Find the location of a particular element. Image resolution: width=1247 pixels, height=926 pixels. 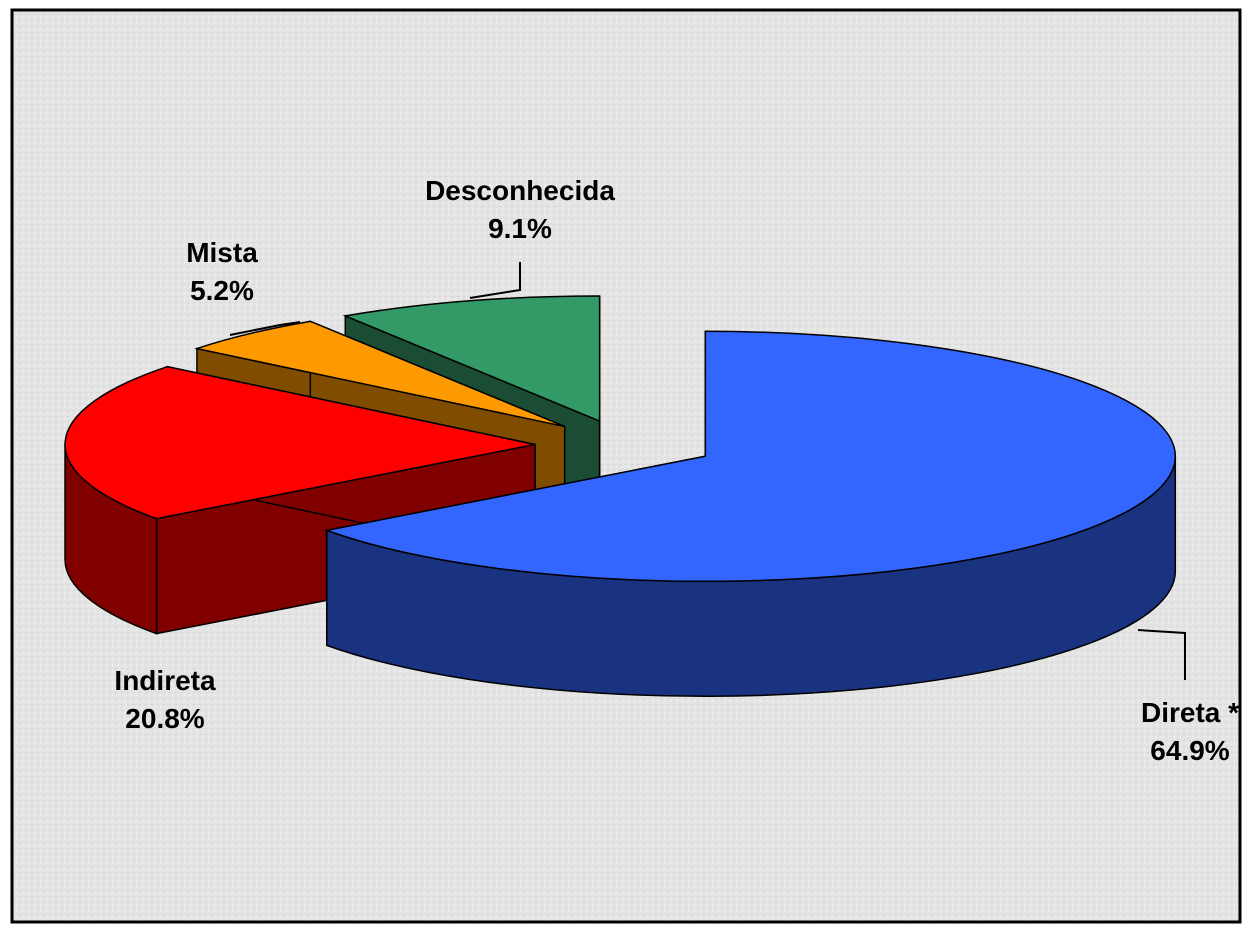

value-label: 9.1% is located at coordinates (520, 228).